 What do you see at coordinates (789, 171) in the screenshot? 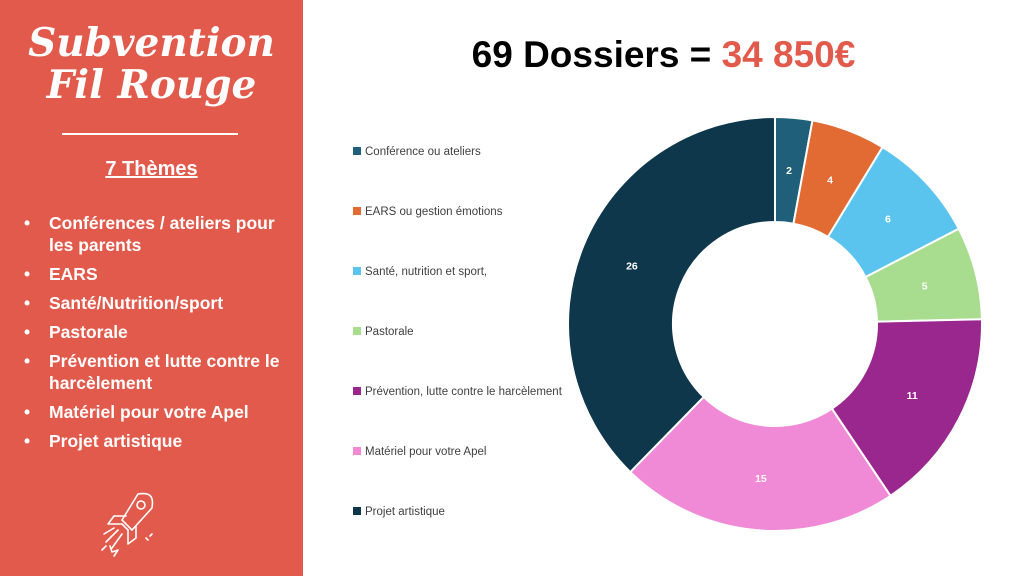
I see `slice-data-label: 2` at bounding box center [789, 171].